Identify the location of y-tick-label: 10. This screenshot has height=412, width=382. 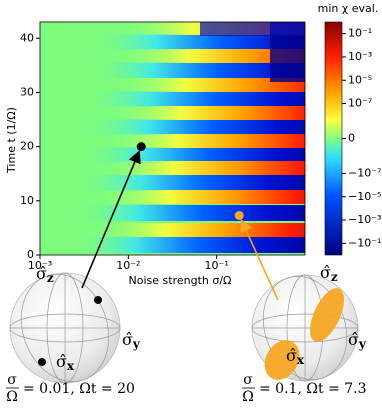
(27, 200).